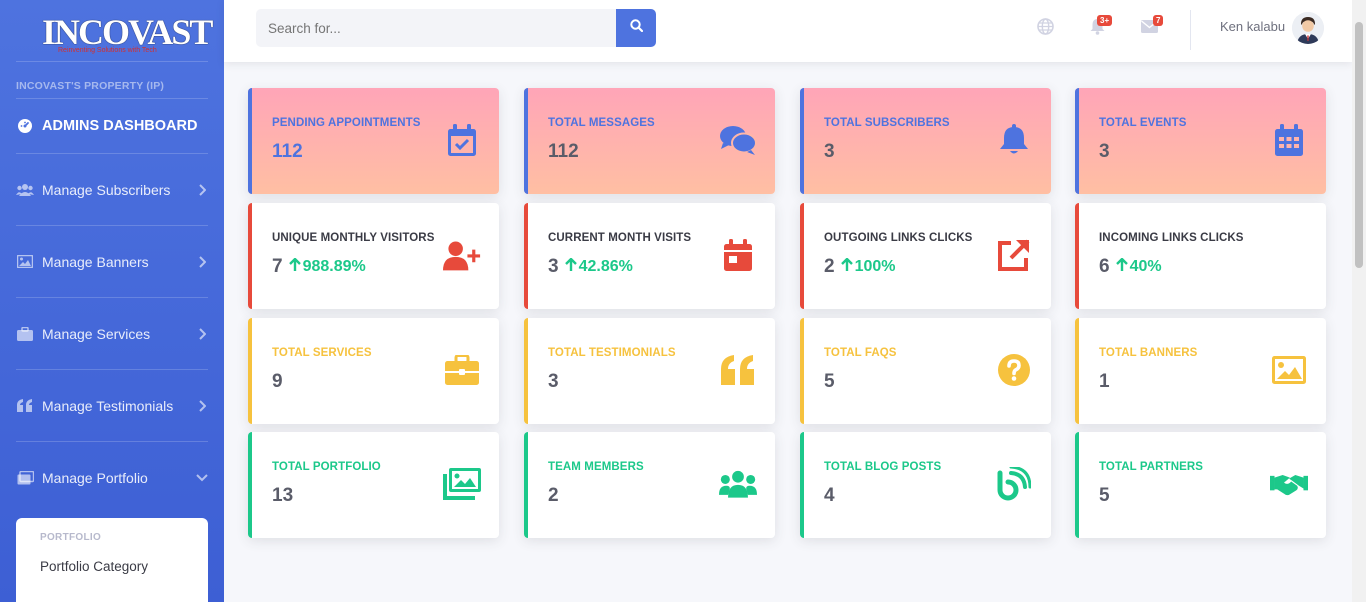 The height and width of the screenshot is (602, 1366). Describe the element at coordinates (590, 267) in the screenshot. I see `card-value: 3 42.86%` at that location.